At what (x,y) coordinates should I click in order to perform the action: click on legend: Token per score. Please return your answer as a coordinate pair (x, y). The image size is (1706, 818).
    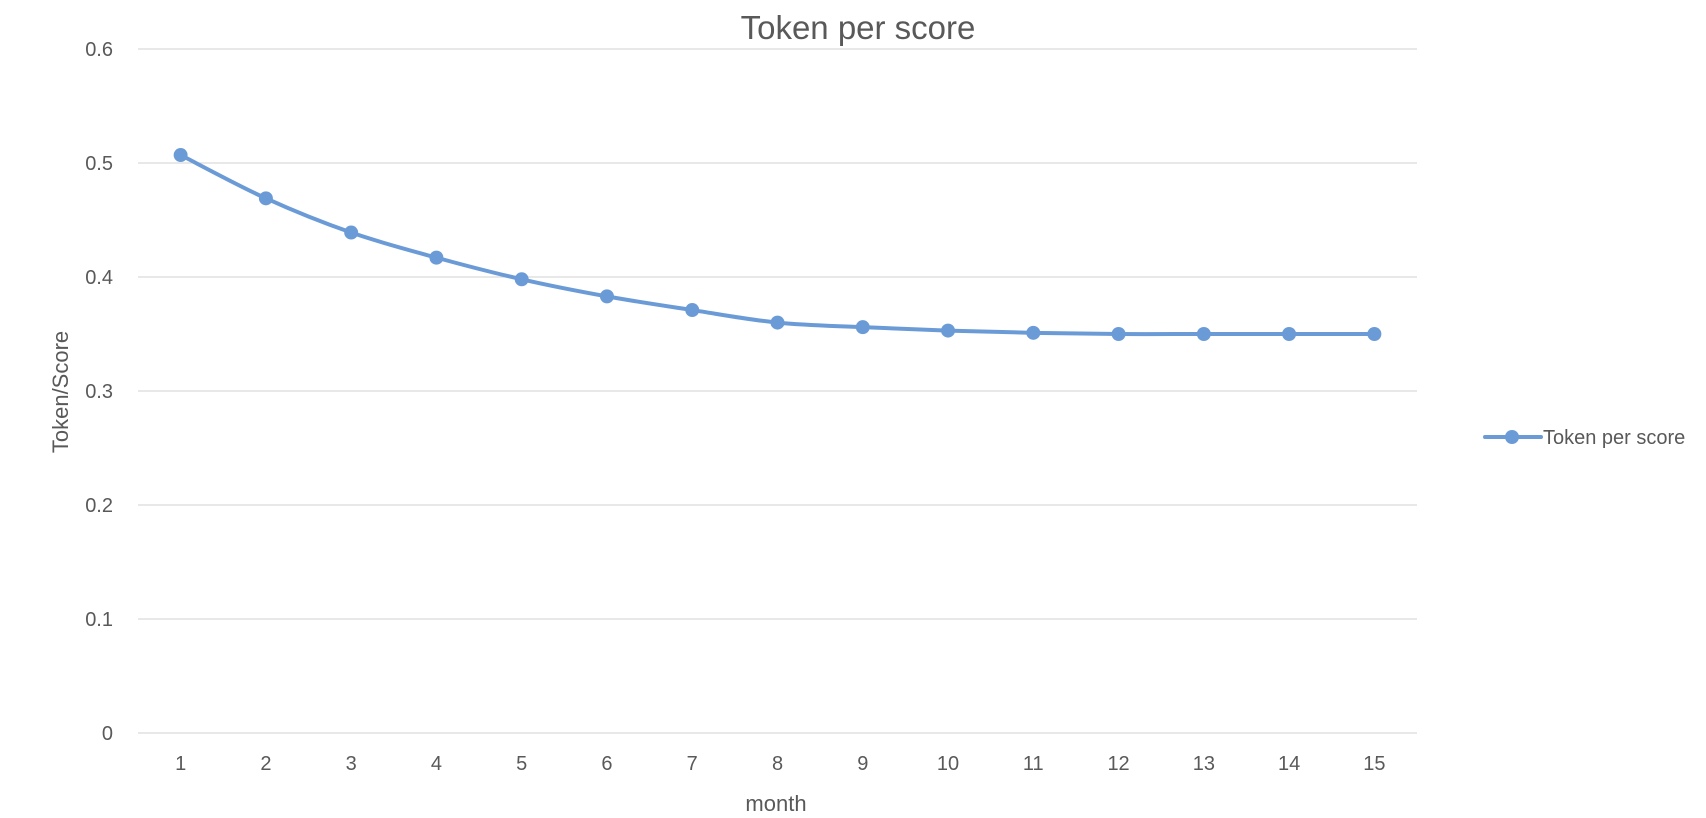
    Looking at the image, I should click on (1584, 438).